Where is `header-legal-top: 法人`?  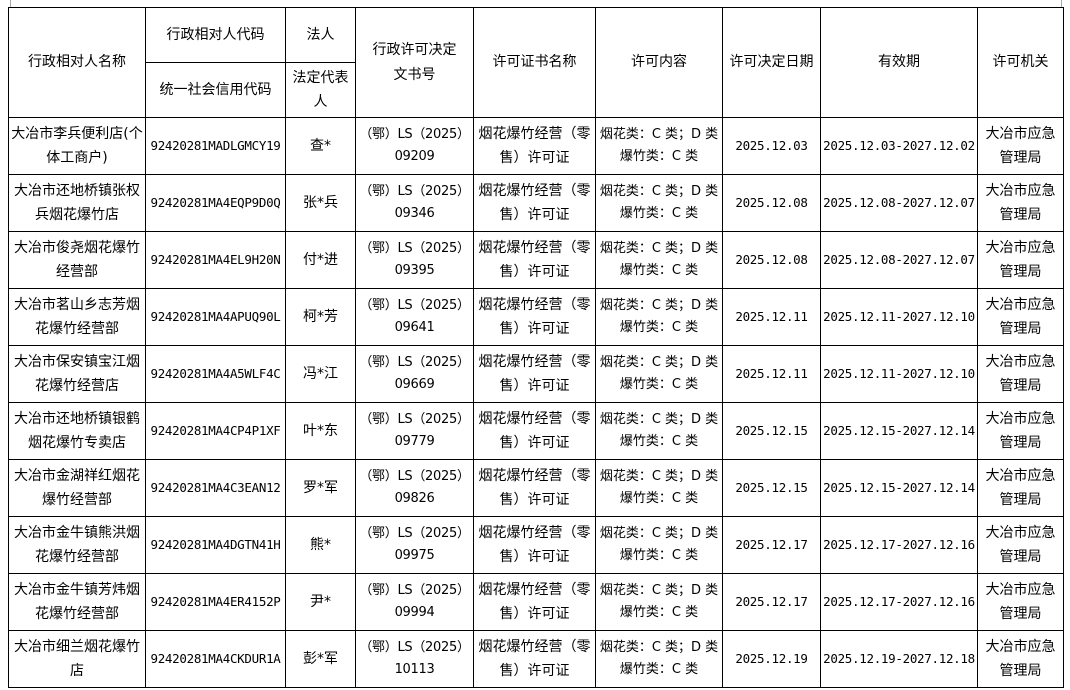
header-legal-top: 法人 is located at coordinates (320, 35).